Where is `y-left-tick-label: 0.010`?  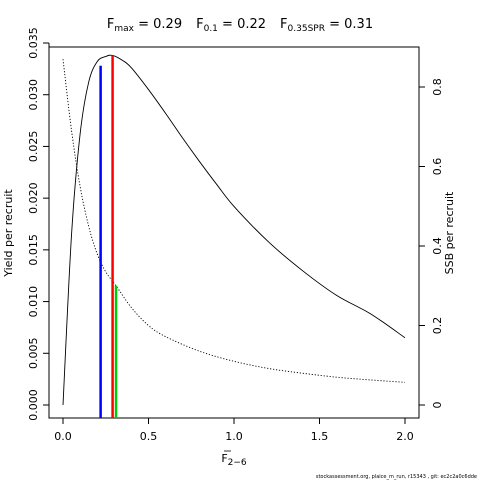
y-left-tick-label: 0.010 is located at coordinates (33, 302).